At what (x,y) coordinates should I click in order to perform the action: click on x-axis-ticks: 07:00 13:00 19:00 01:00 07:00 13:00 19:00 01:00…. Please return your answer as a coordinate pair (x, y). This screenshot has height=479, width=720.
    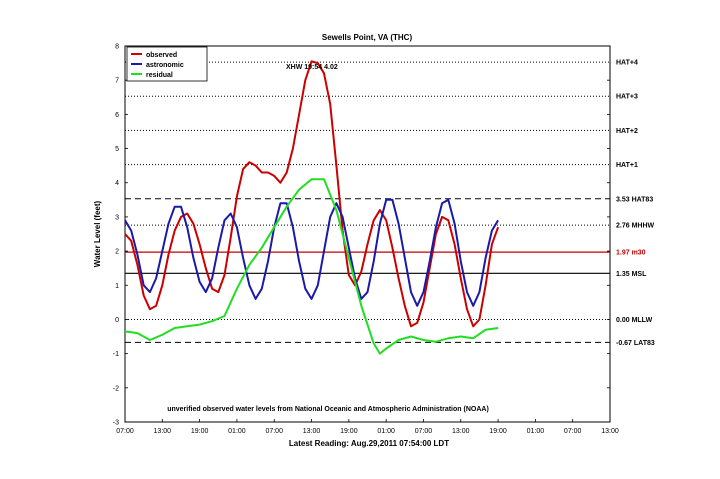
    Looking at the image, I should click on (367, 427).